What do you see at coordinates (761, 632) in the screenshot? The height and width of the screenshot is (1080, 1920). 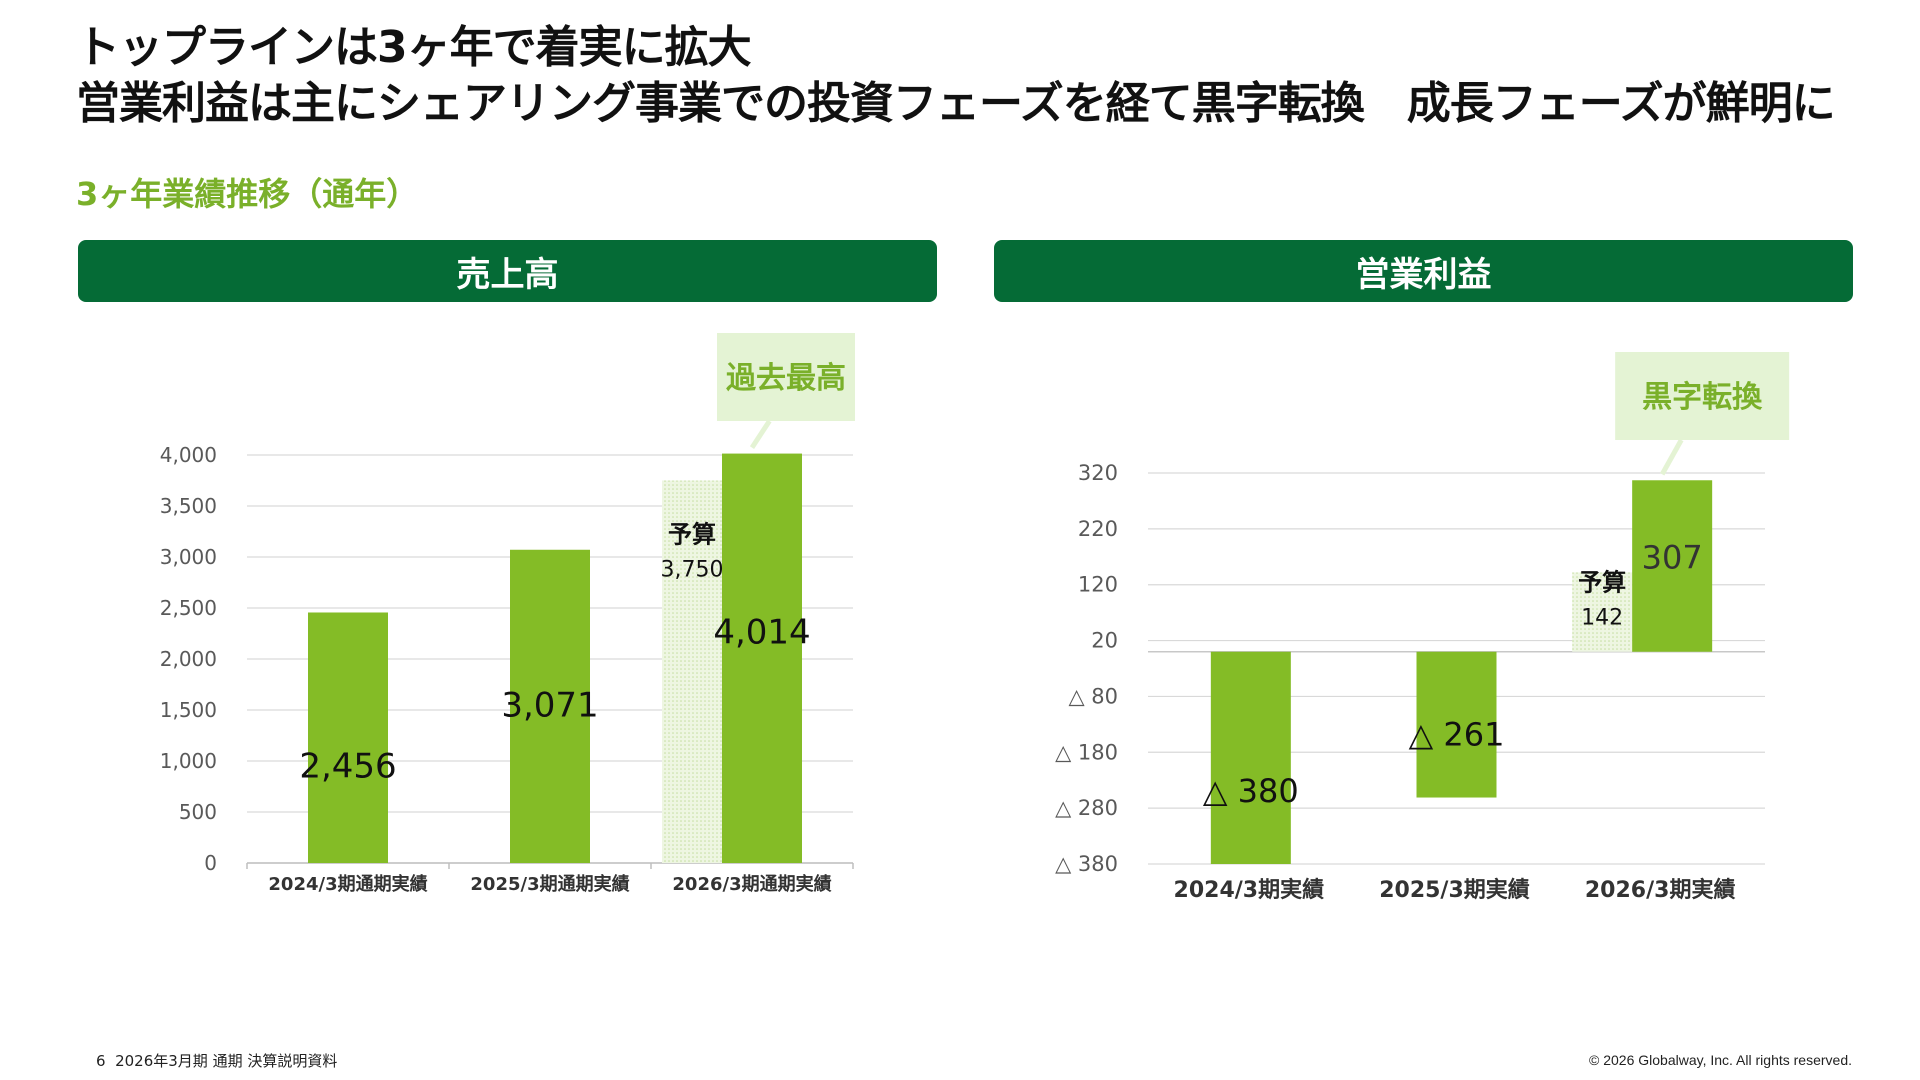 I see `data-label: 4,014` at bounding box center [761, 632].